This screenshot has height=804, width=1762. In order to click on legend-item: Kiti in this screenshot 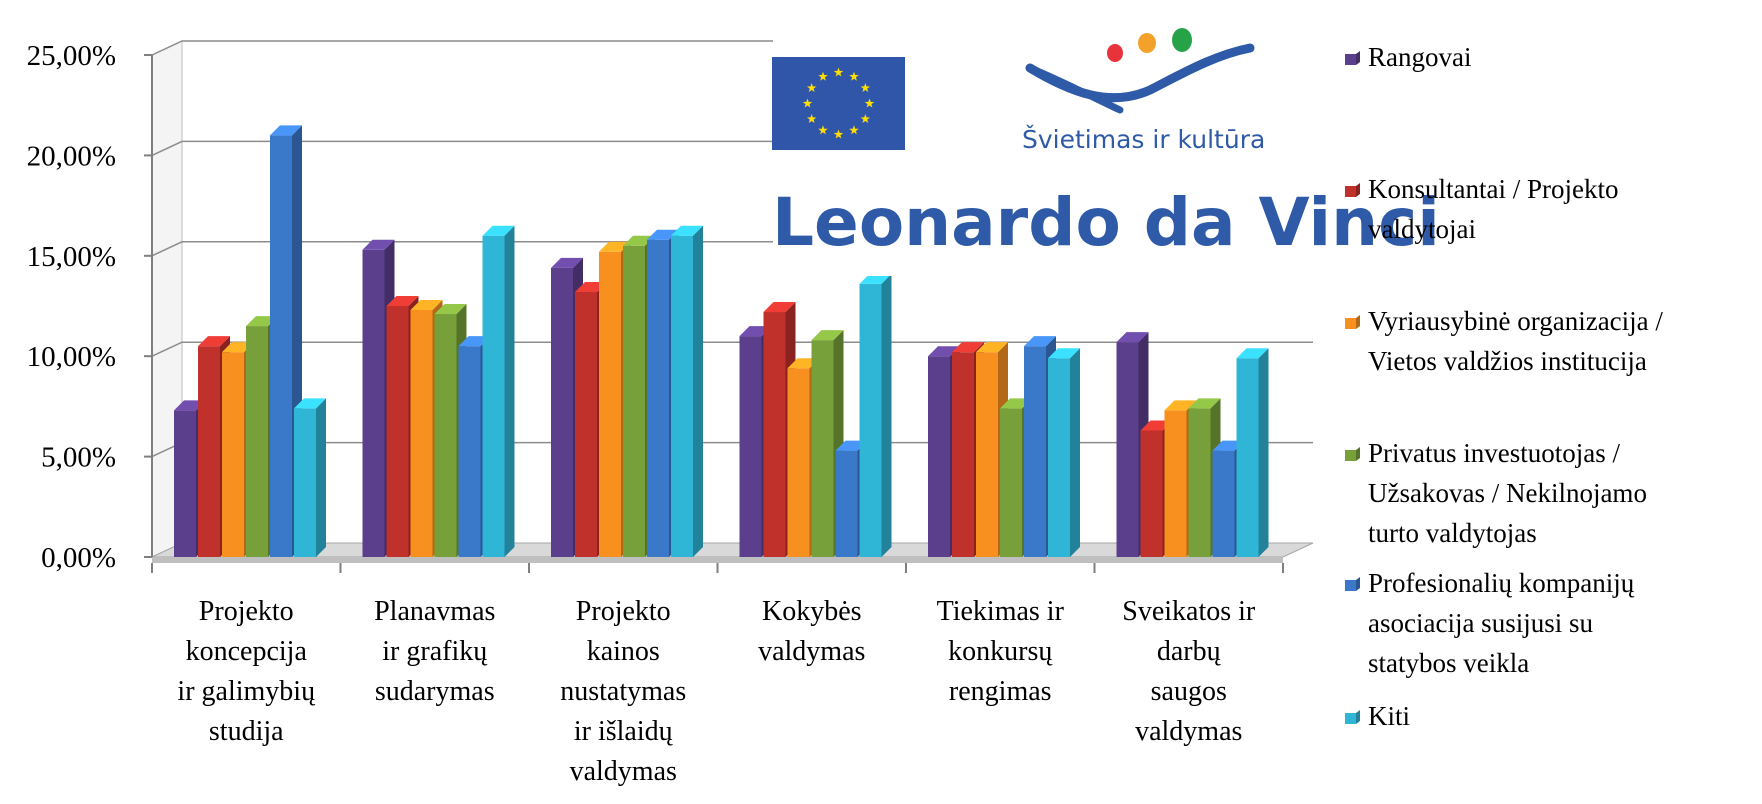, I will do `click(1377, 716)`.